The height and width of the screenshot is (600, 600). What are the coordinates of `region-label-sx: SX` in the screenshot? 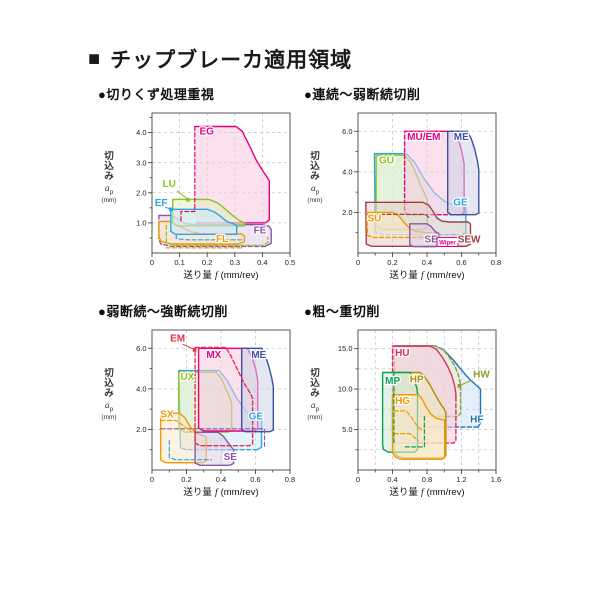 It's located at (167, 415).